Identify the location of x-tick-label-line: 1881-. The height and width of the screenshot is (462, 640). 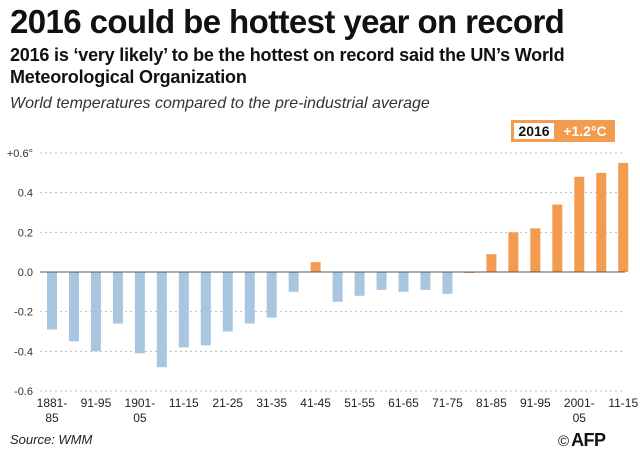
(52, 403).